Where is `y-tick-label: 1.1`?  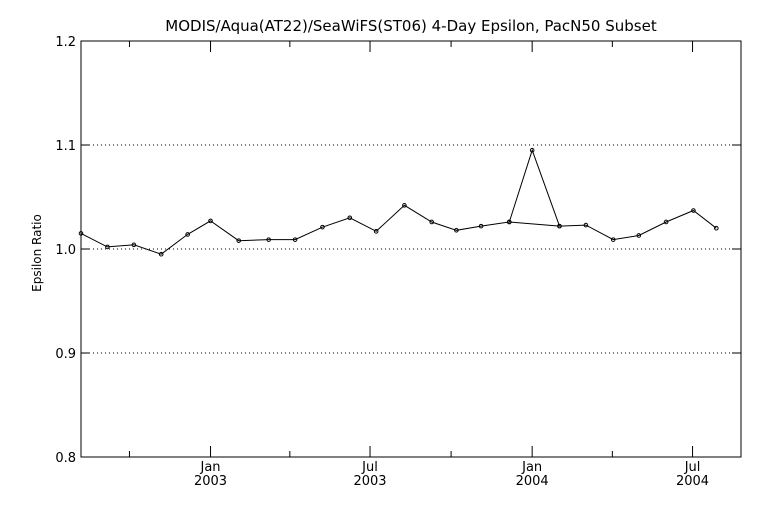 y-tick-label: 1.1 is located at coordinates (65, 146).